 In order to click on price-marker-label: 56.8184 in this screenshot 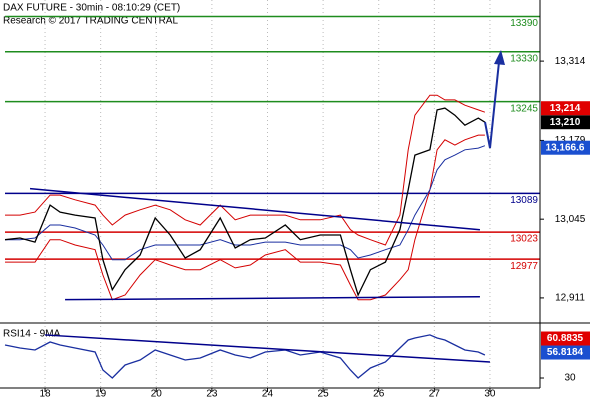, I will do `click(565, 352)`.